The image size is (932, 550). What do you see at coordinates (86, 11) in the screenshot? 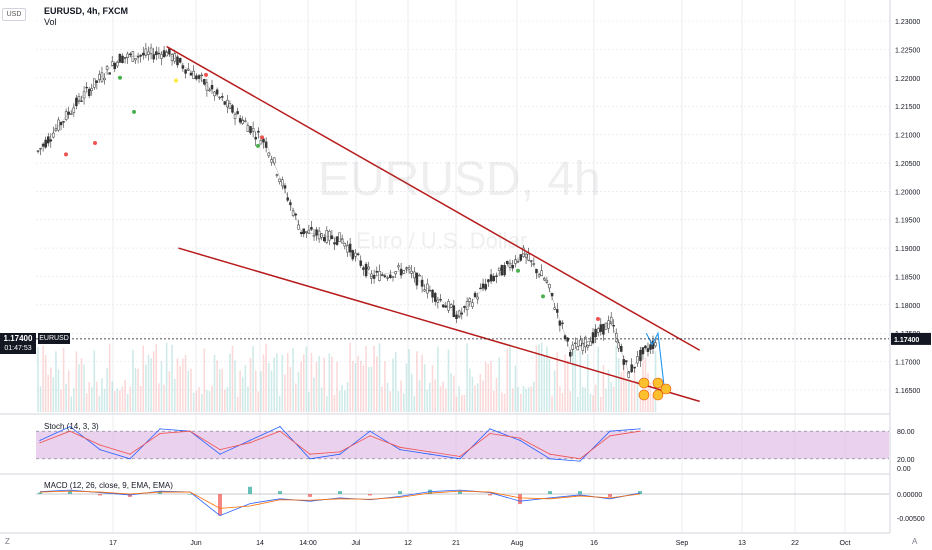
I see `symbol-title: EURUSD, 4h, FXCM` at bounding box center [86, 11].